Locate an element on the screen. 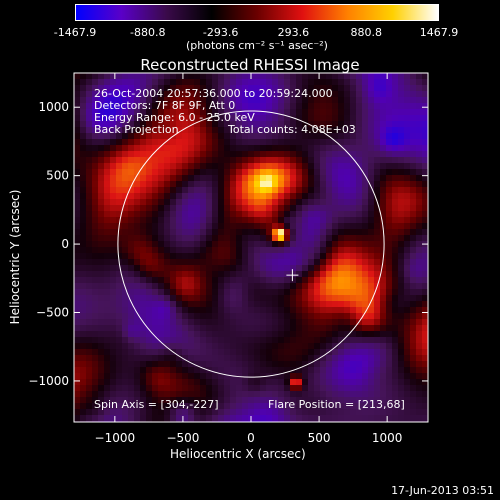 The height and width of the screenshot is (500, 500). total-counts-label: Total counts: 4.08E+03 is located at coordinates (292, 129).